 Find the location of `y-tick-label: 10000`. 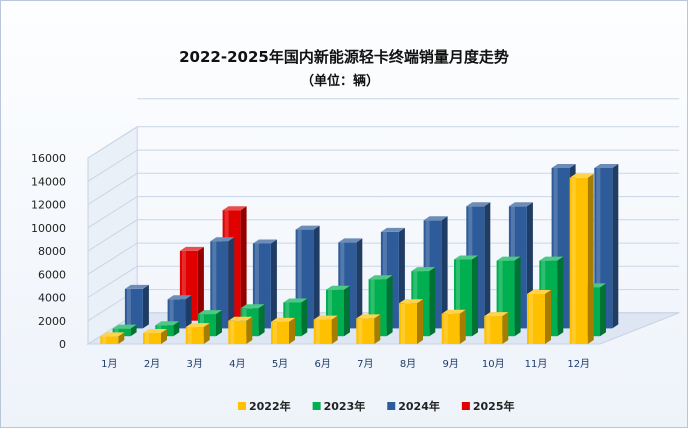

y-tick-label: 10000 is located at coordinates (48, 228).